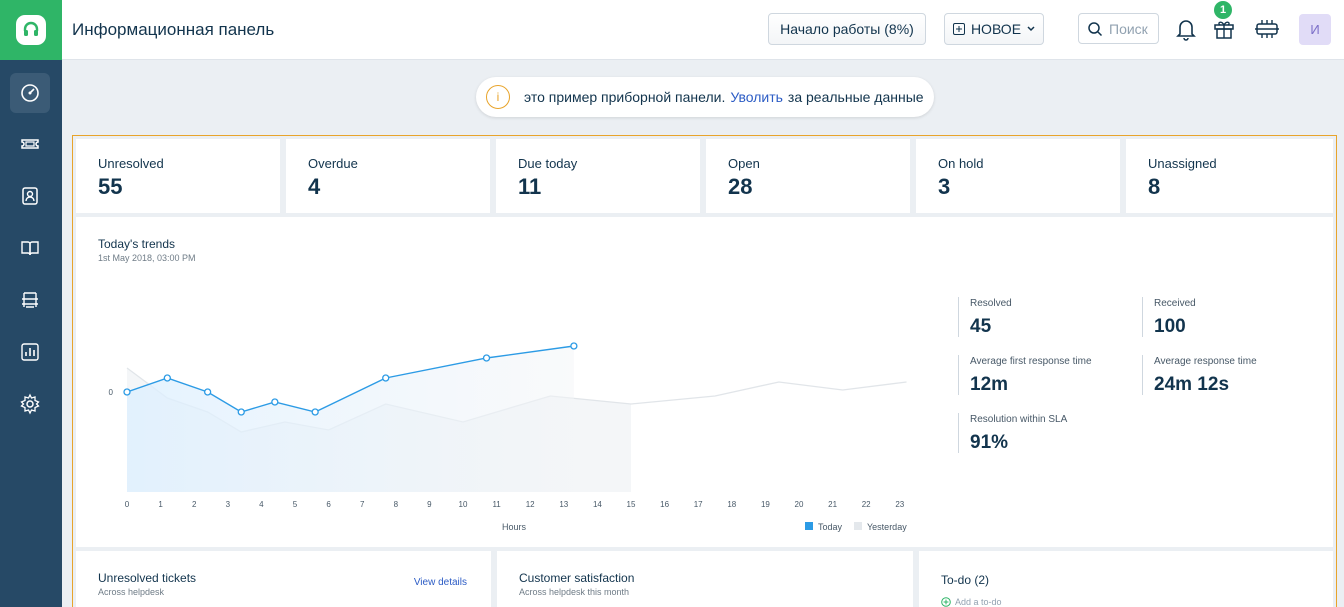  What do you see at coordinates (228, 504) in the screenshot?
I see `x-tick-label: 3` at bounding box center [228, 504].